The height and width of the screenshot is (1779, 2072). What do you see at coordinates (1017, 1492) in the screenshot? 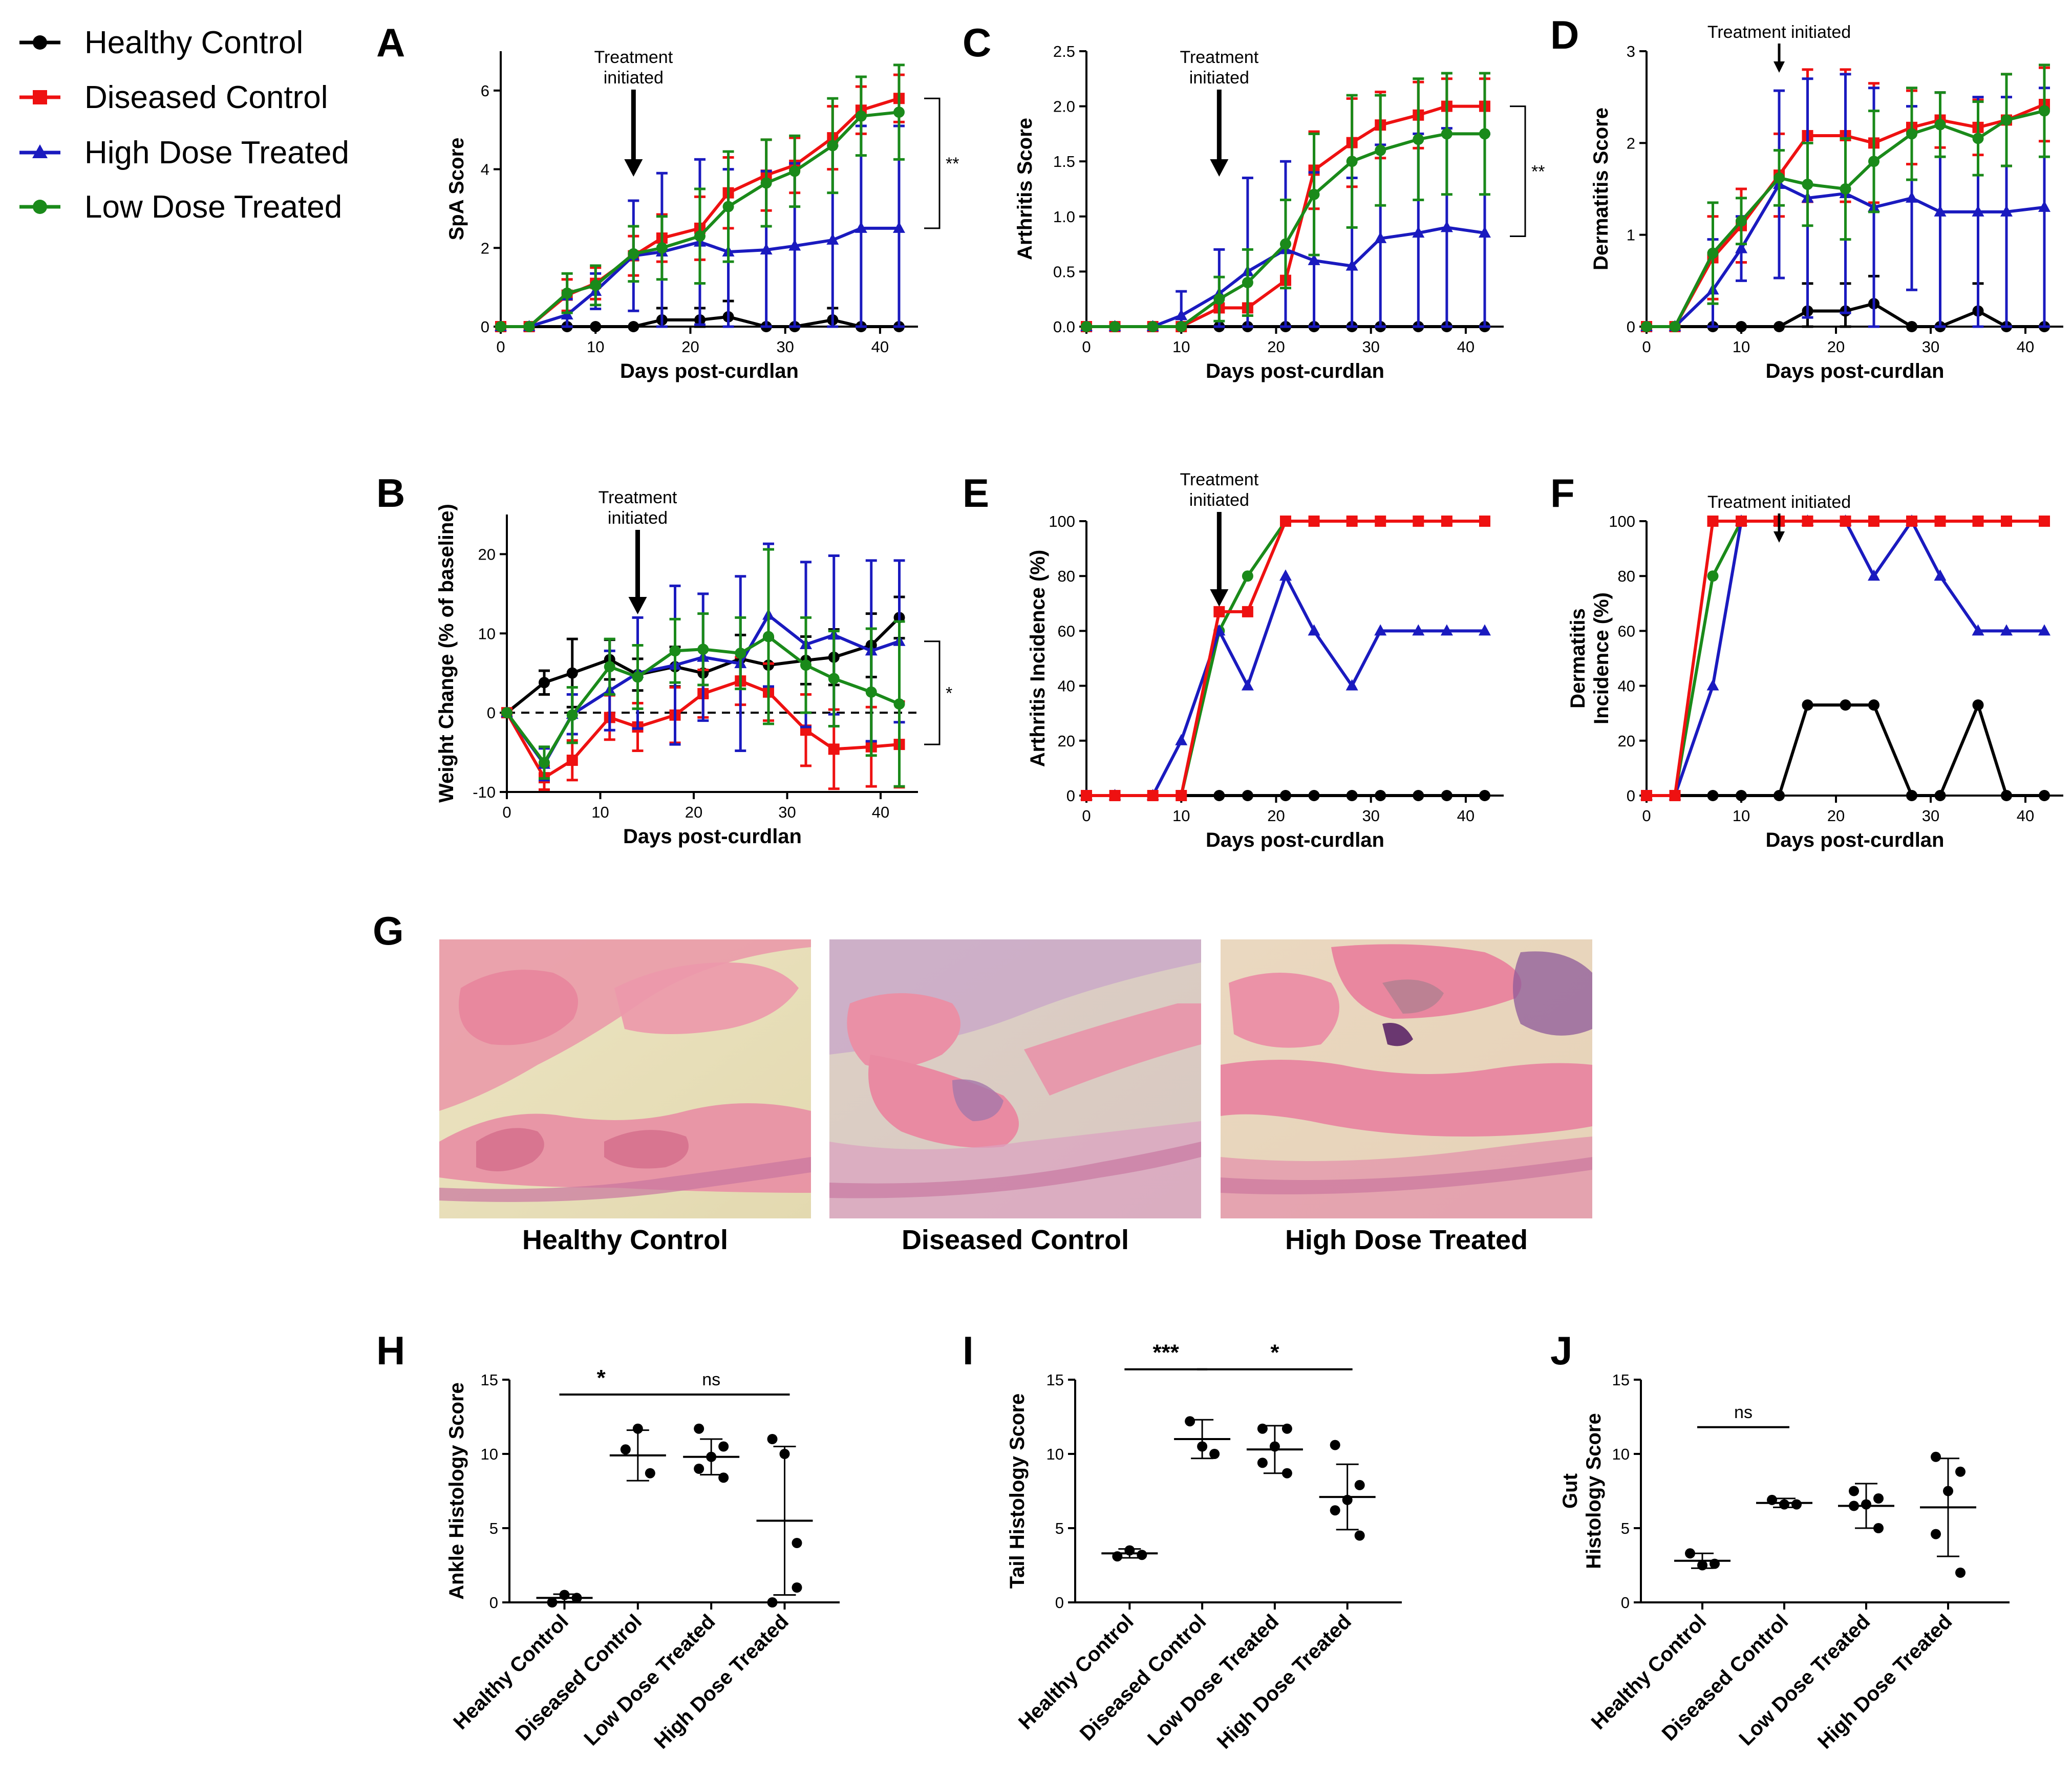
I see `y-axis-title: Tail Histology Score` at bounding box center [1017, 1492].